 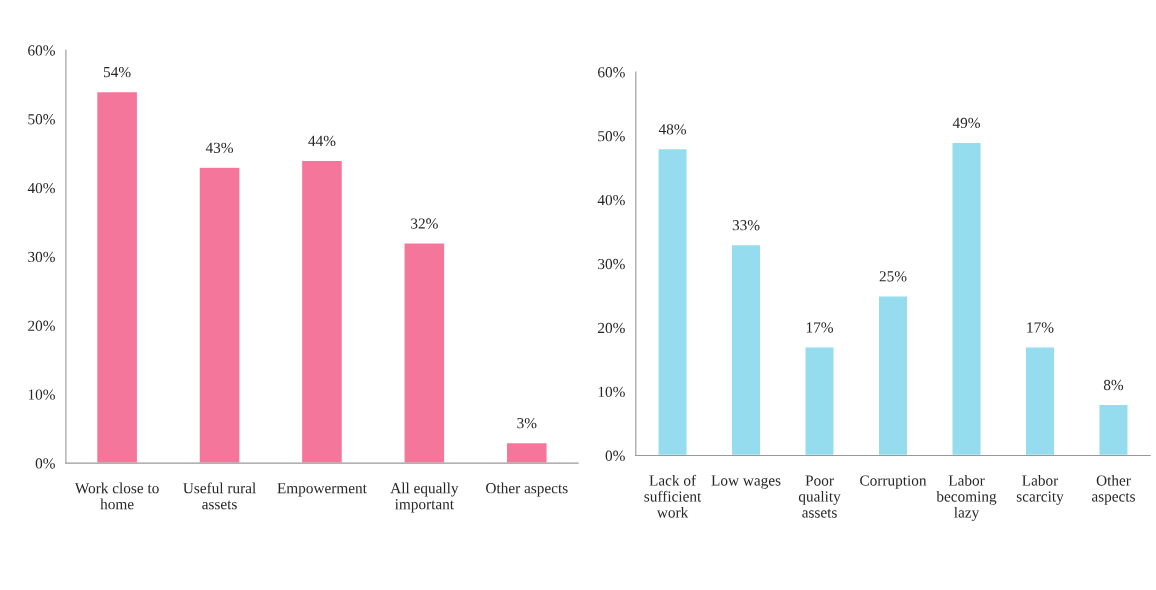 I want to click on data-label: 32%, so click(x=424, y=223).